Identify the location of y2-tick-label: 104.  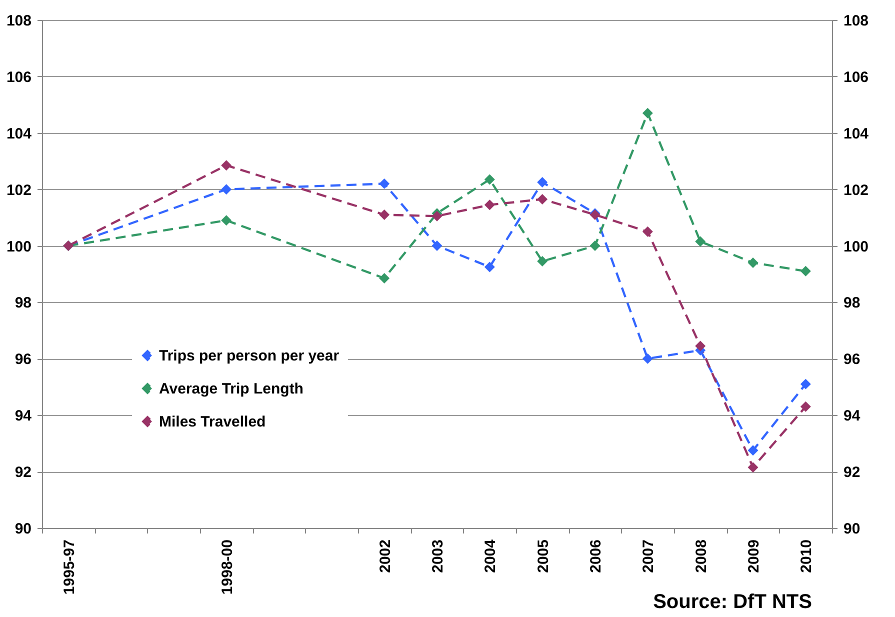
(857, 133).